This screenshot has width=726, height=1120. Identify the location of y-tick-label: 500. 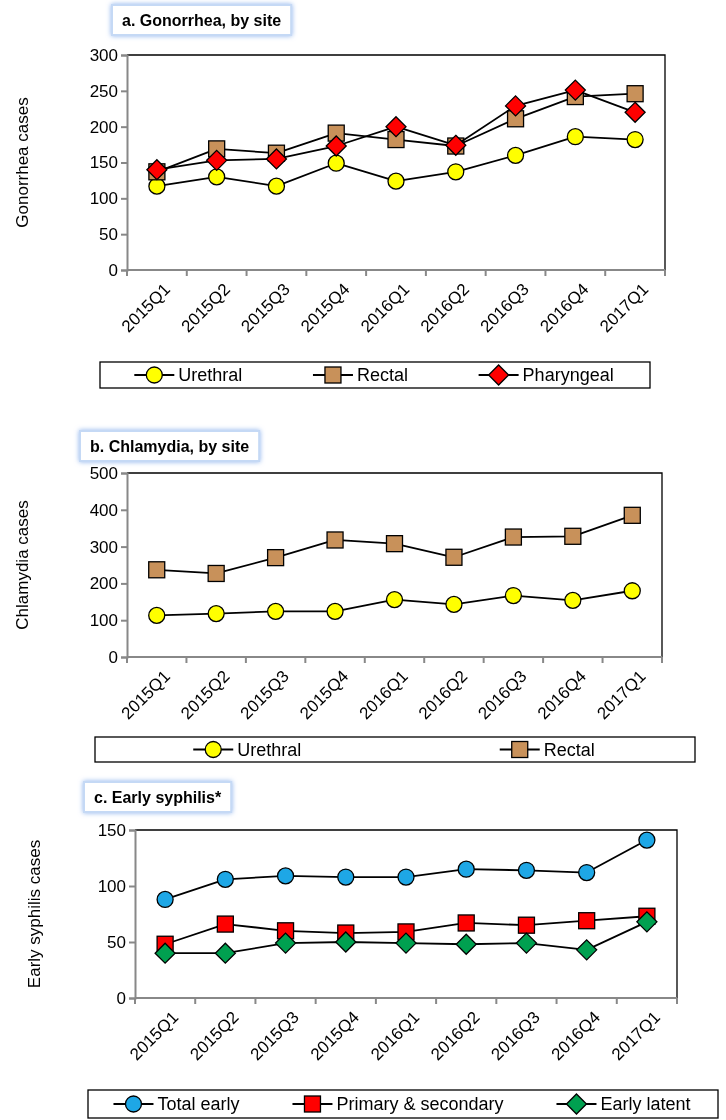
(103, 473).